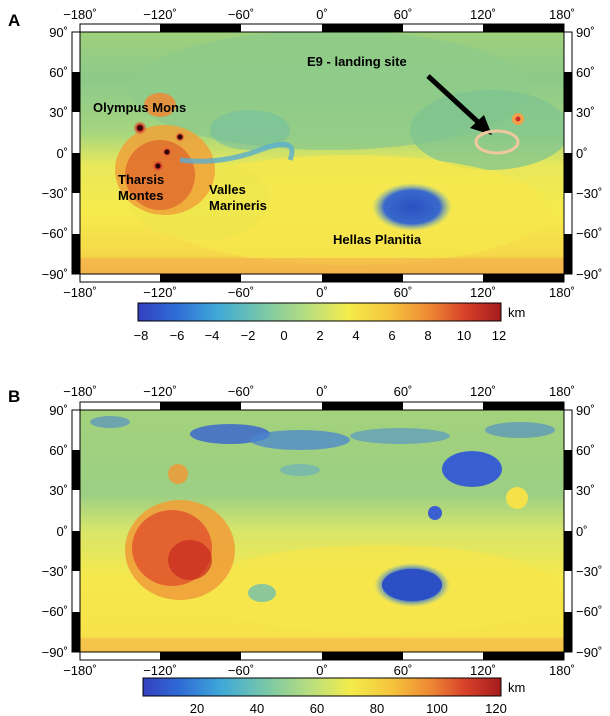 The width and height of the screenshot is (610, 716). Describe the element at coordinates (403, 670) in the screenshot. I see `x-tick-b-bottom-4: 60˚` at that location.